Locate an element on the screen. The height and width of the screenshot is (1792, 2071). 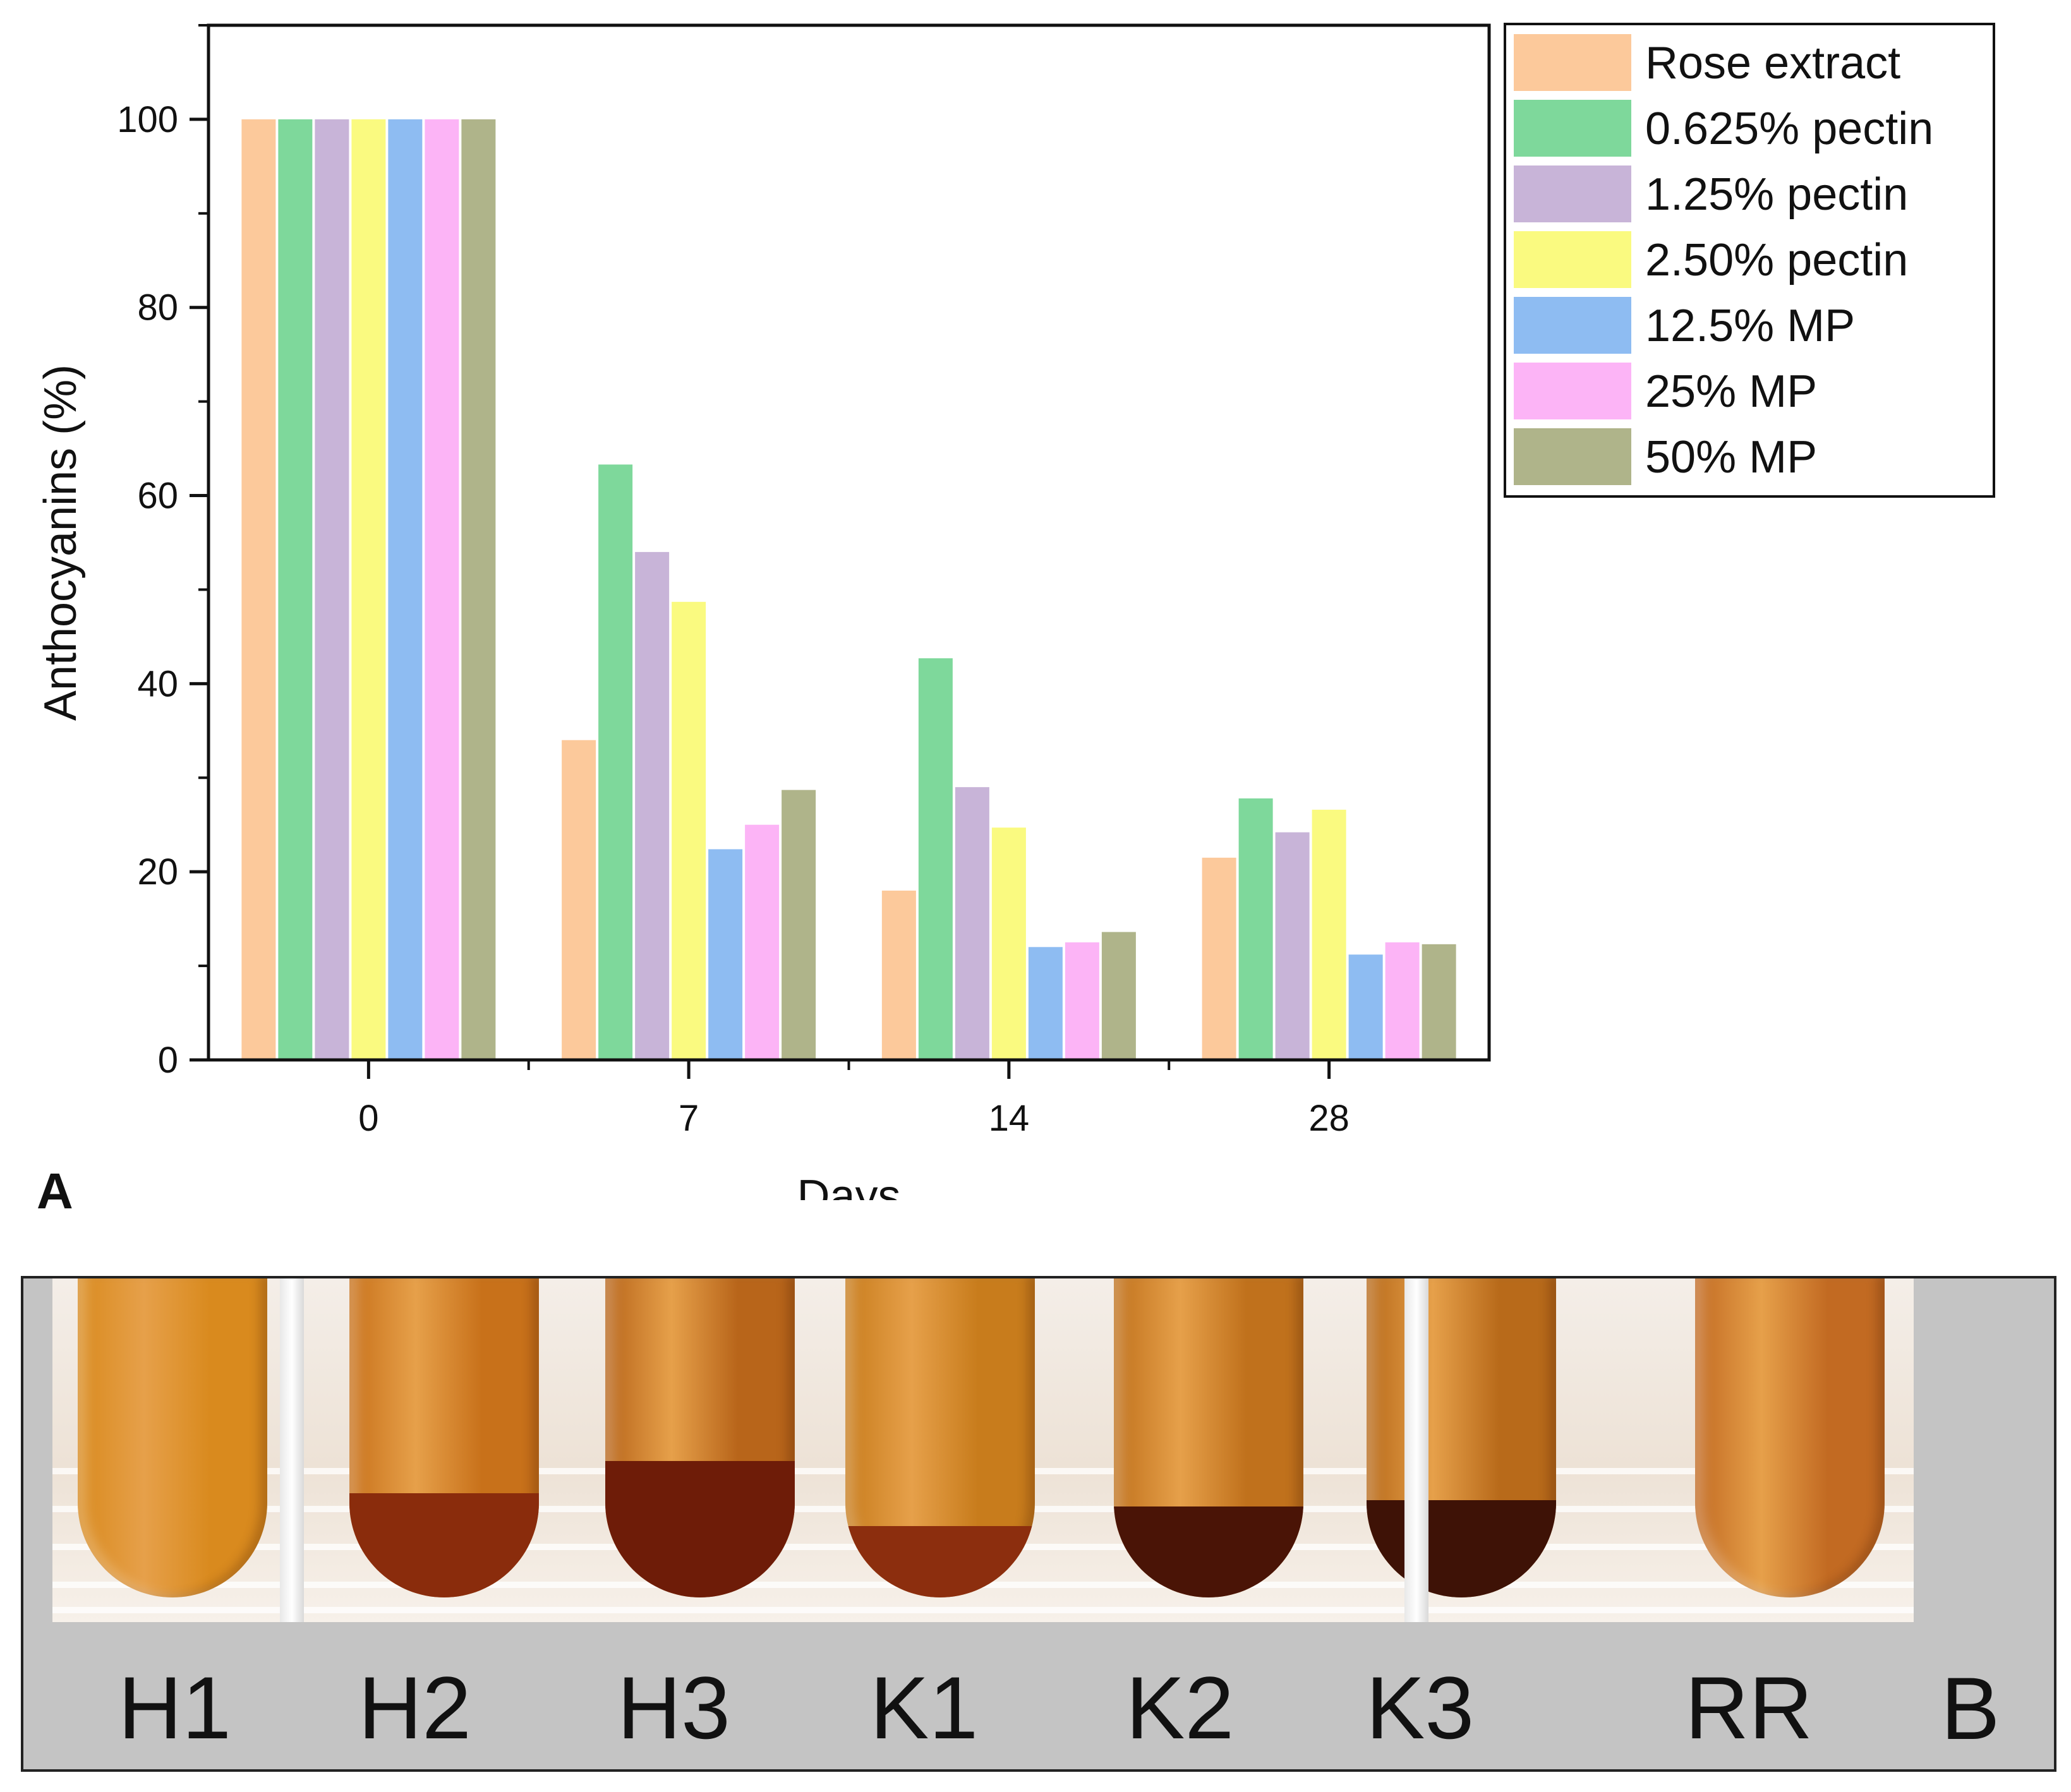
y-tick-label: 100 is located at coordinates (147, 119).